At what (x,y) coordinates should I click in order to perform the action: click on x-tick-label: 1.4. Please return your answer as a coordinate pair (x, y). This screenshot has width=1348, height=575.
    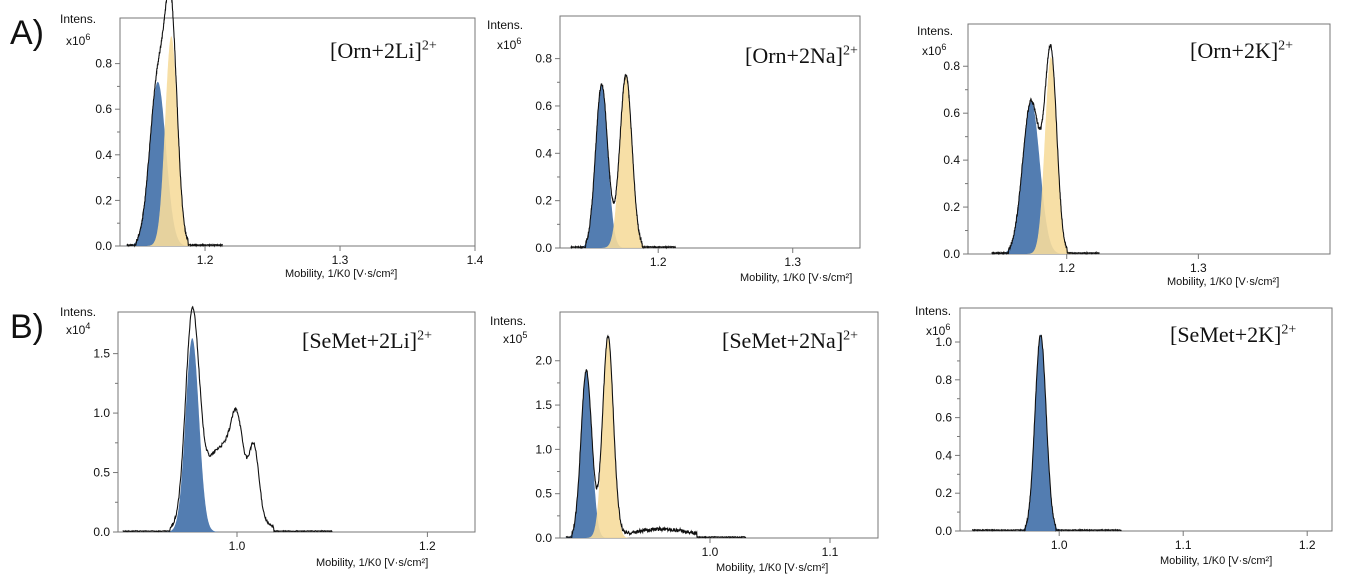
    Looking at the image, I should click on (475, 260).